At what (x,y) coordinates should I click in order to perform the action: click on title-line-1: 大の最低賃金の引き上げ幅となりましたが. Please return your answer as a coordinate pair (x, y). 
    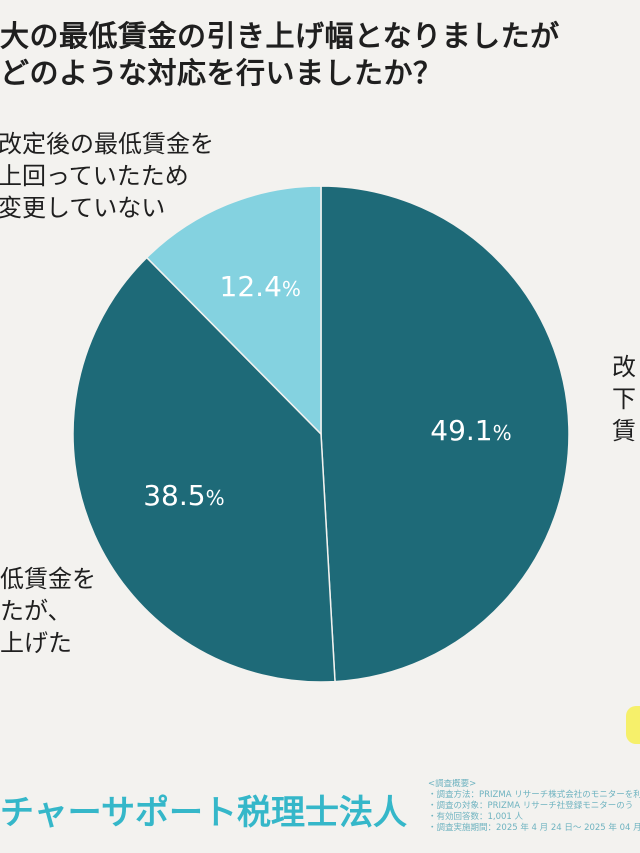
    Looking at the image, I should click on (280, 36).